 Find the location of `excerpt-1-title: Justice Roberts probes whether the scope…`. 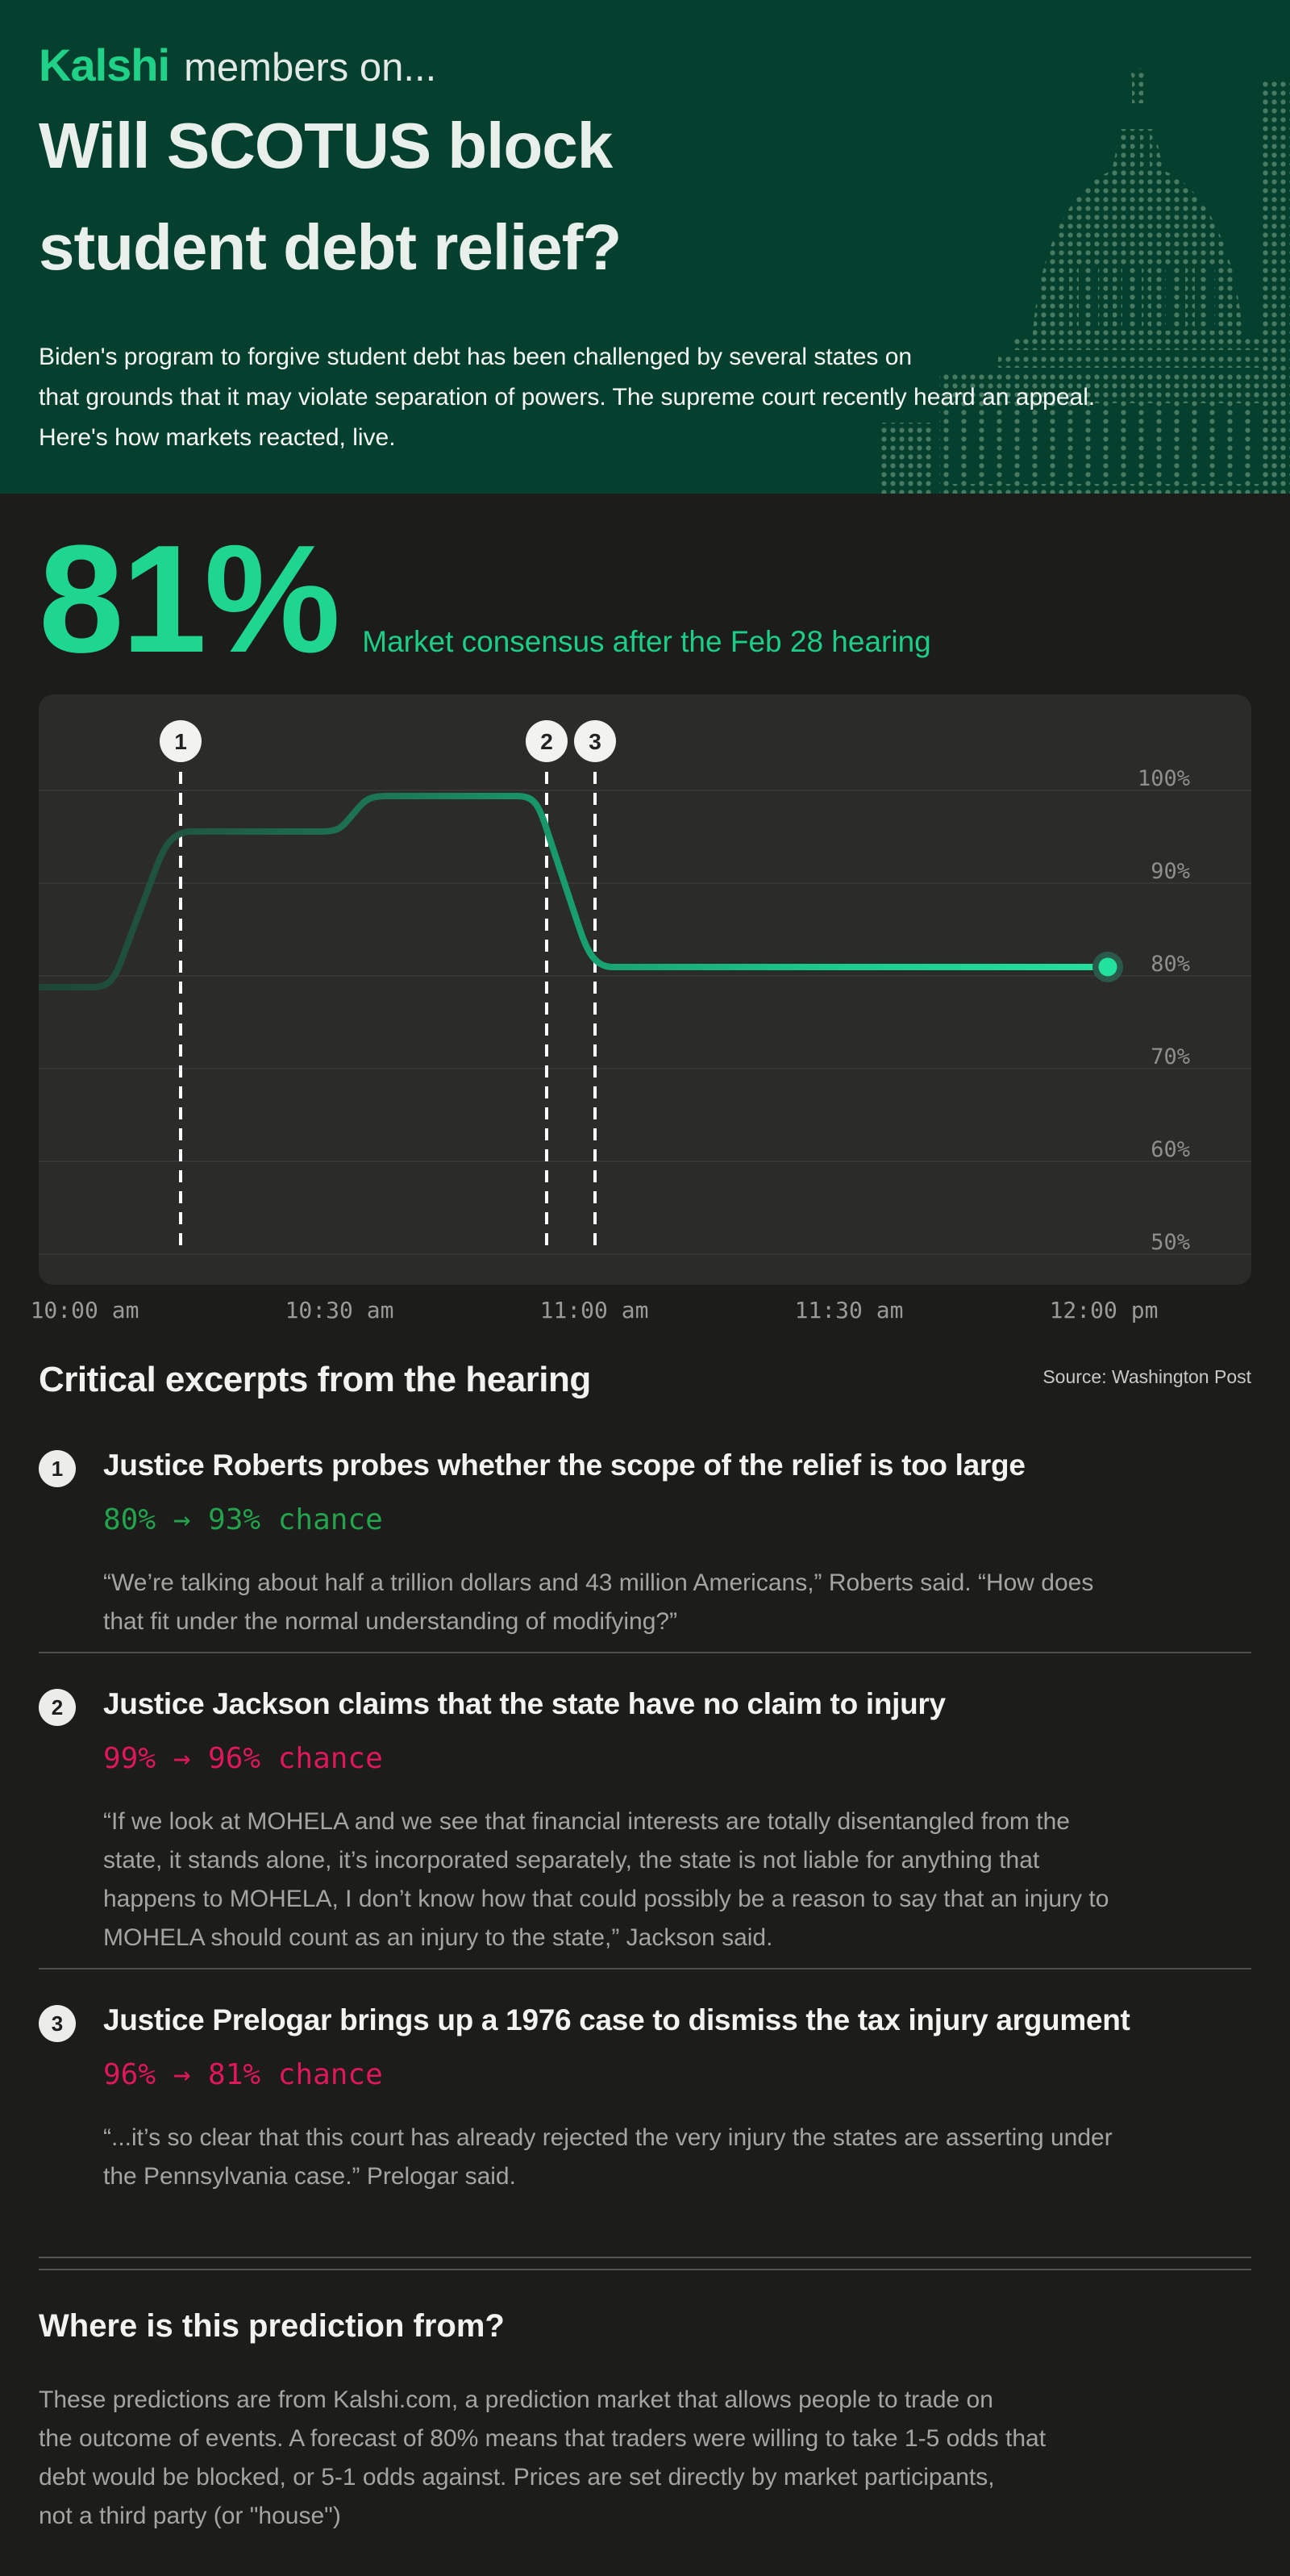

excerpt-1-title: Justice Roberts probes whether the scope… is located at coordinates (564, 1465).